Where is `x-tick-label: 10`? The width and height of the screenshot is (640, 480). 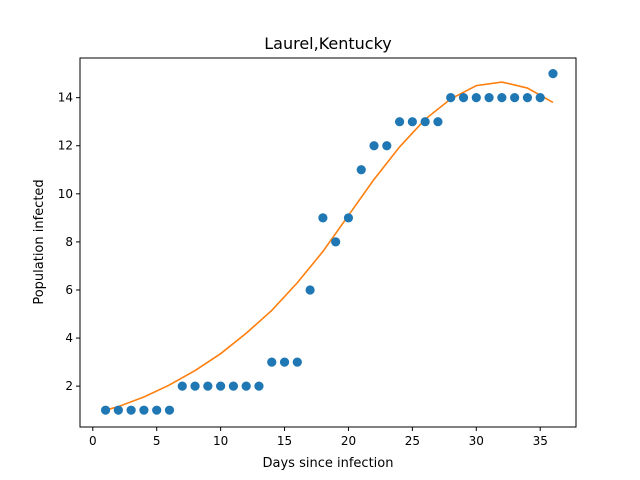
x-tick-label: 10 is located at coordinates (220, 441).